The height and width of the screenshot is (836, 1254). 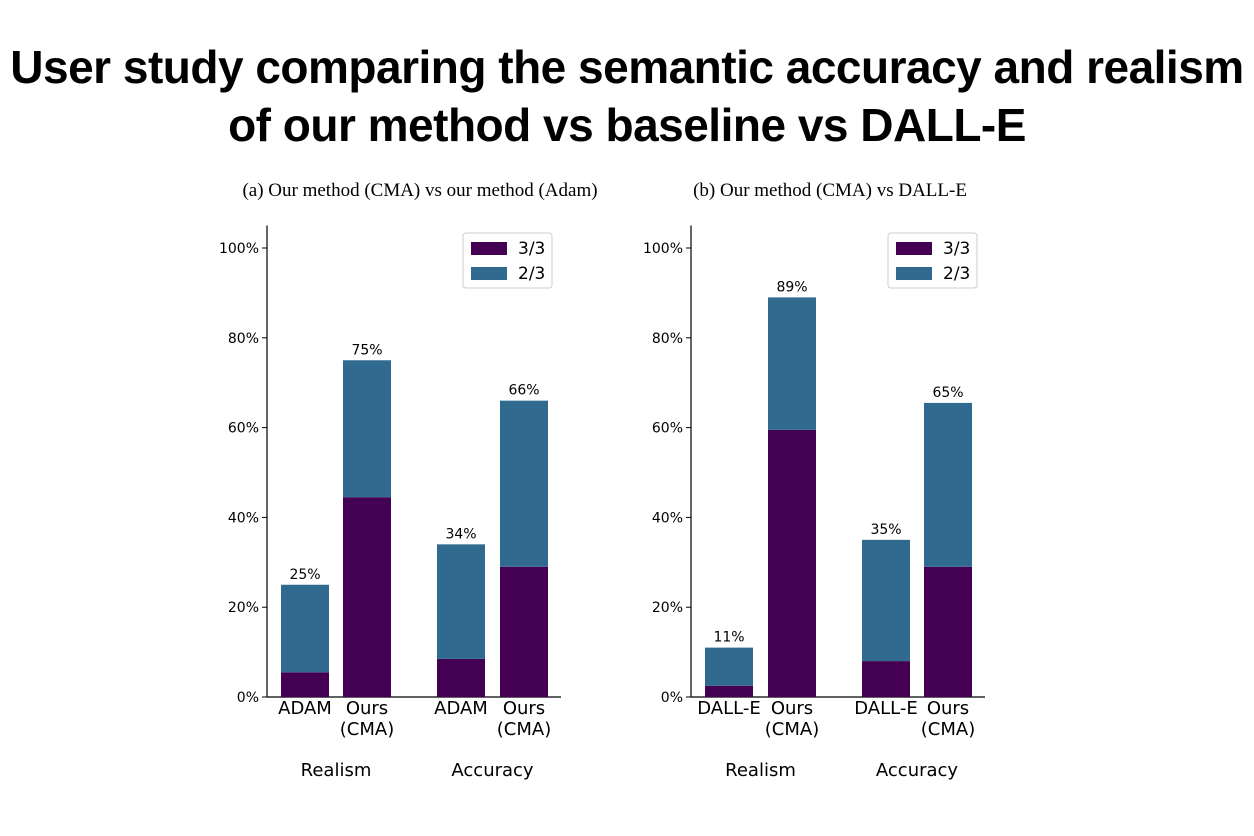 I want to click on chart-a-total-label: 25%, so click(x=304, y=575).